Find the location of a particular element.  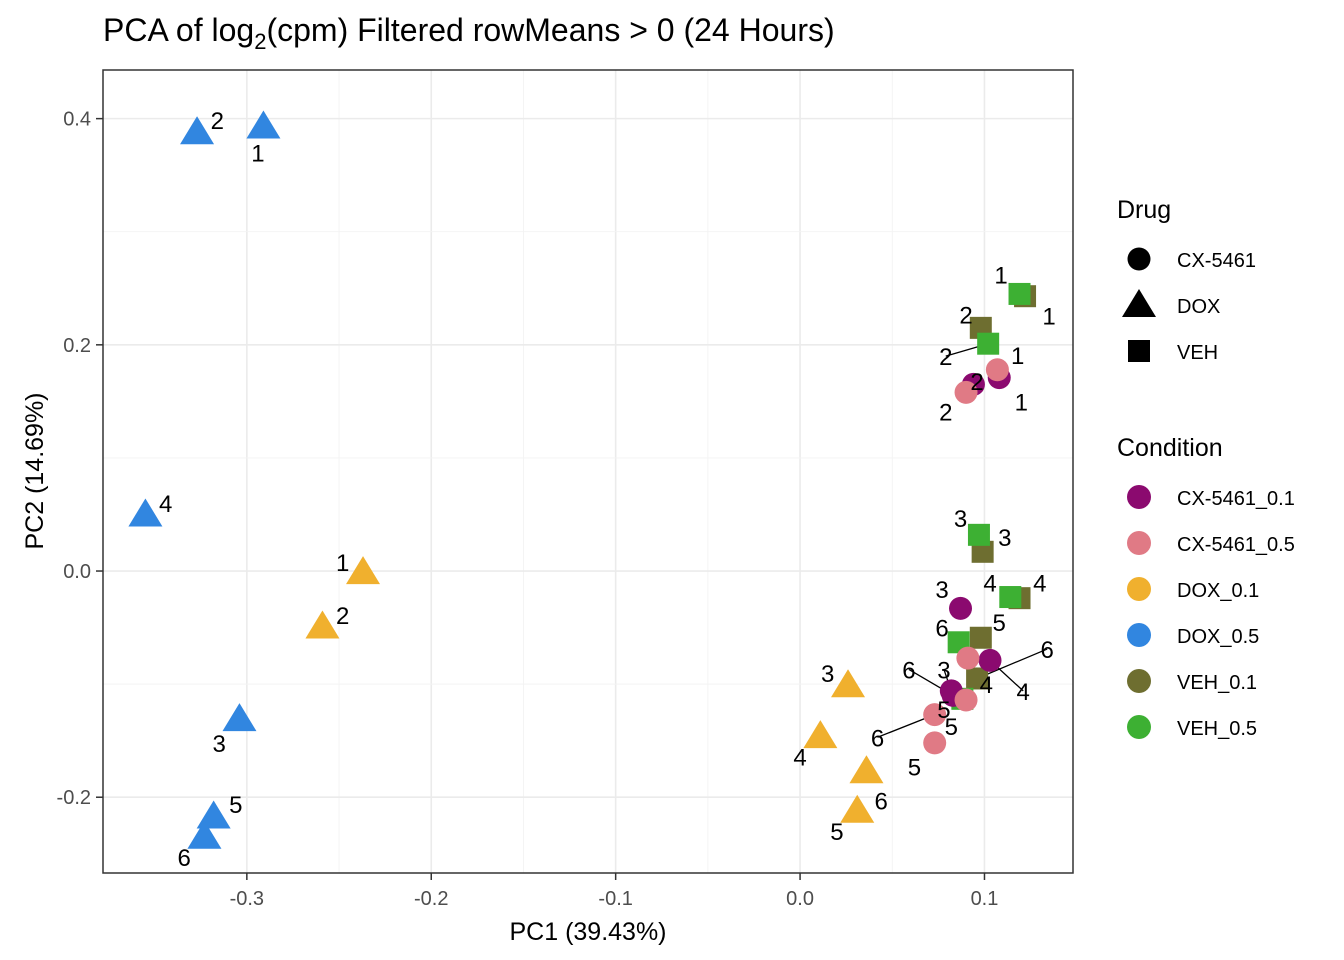

legend-condition-label: DOX_0.5 is located at coordinates (1218, 637).